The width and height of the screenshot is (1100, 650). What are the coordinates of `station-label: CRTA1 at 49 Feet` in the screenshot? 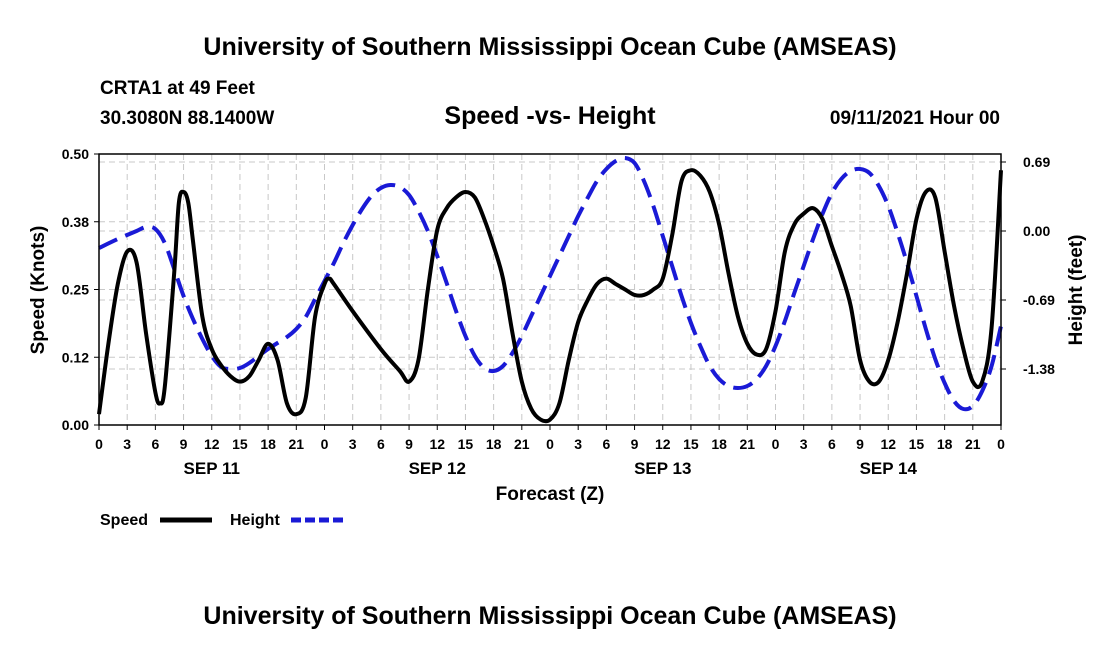 It's located at (178, 88).